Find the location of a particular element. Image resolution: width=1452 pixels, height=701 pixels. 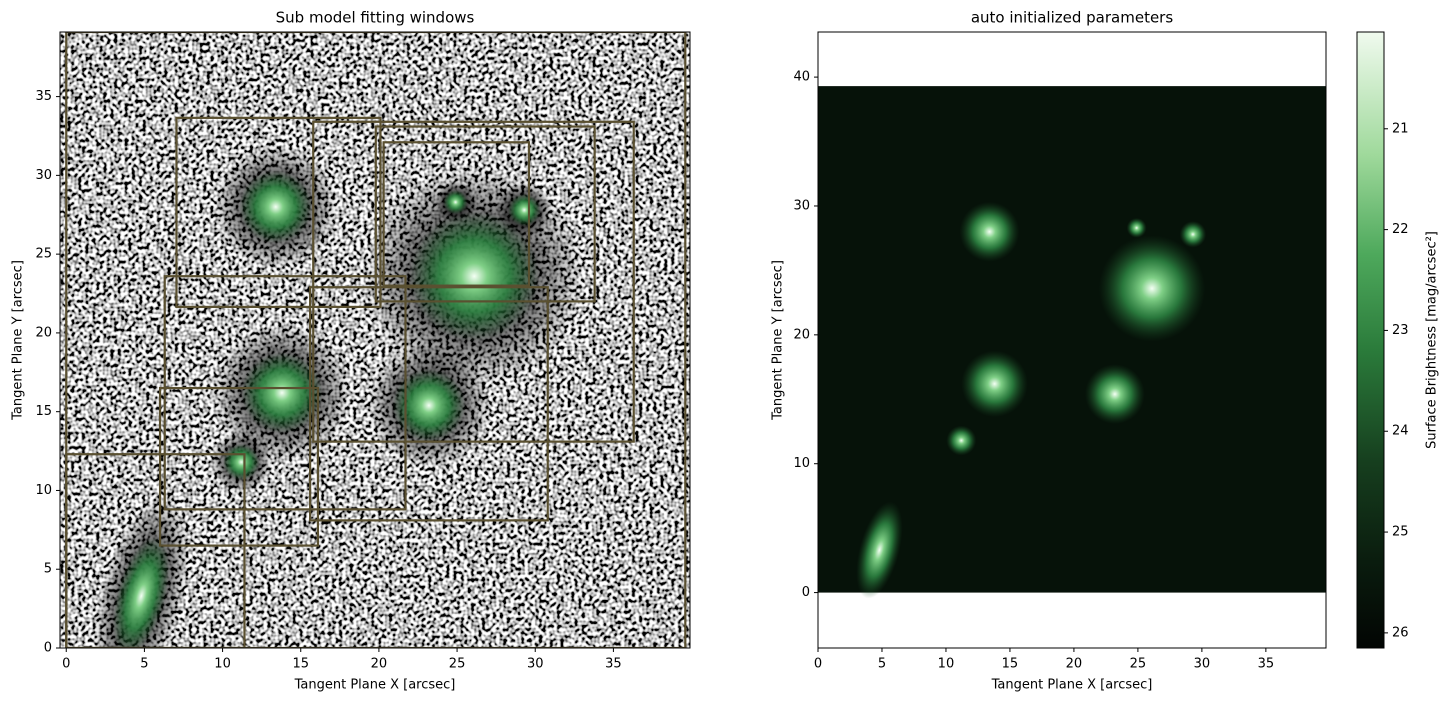

y-tick-label: 40 is located at coordinates (801, 77).